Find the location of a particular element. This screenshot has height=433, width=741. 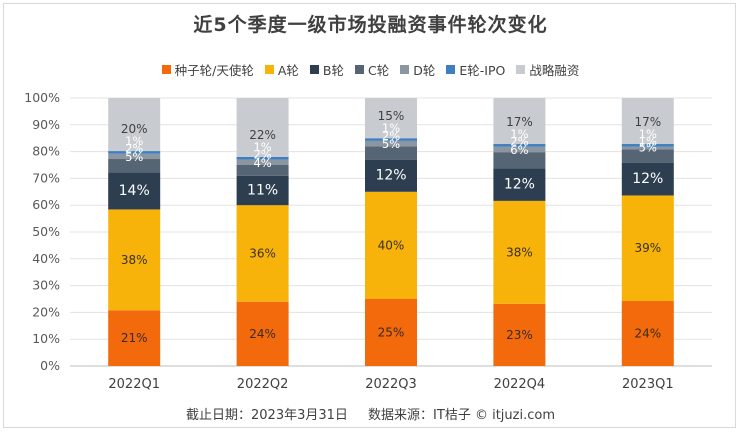

legend-label: D轮 is located at coordinates (424, 70).